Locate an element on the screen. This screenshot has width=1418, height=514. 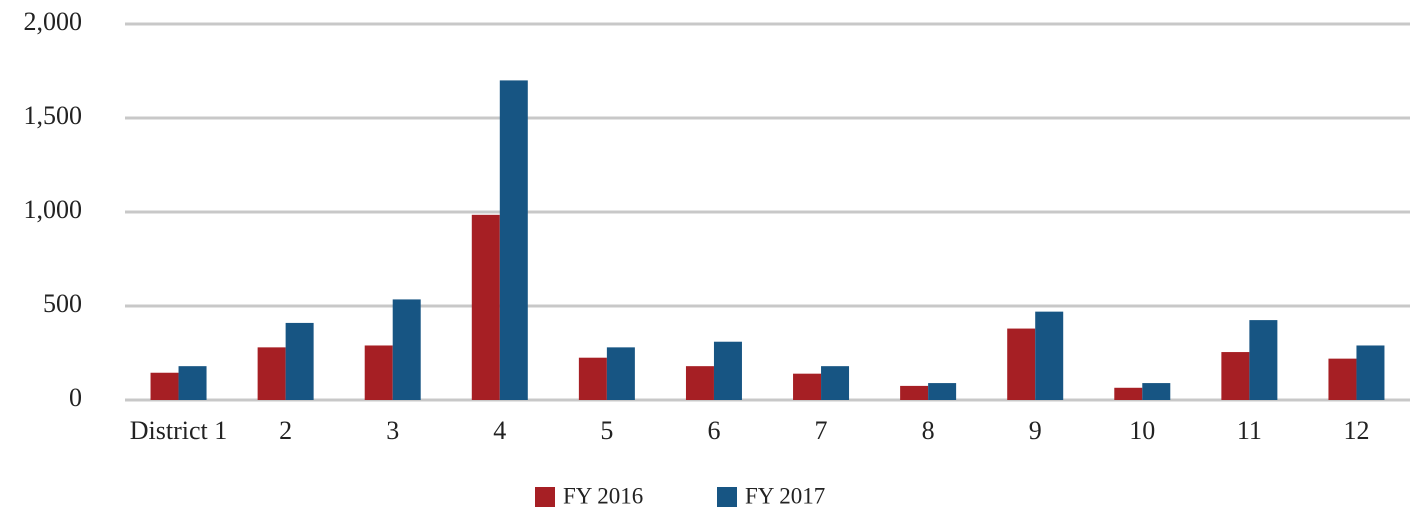
x-tick-label: 6 is located at coordinates (713, 430).